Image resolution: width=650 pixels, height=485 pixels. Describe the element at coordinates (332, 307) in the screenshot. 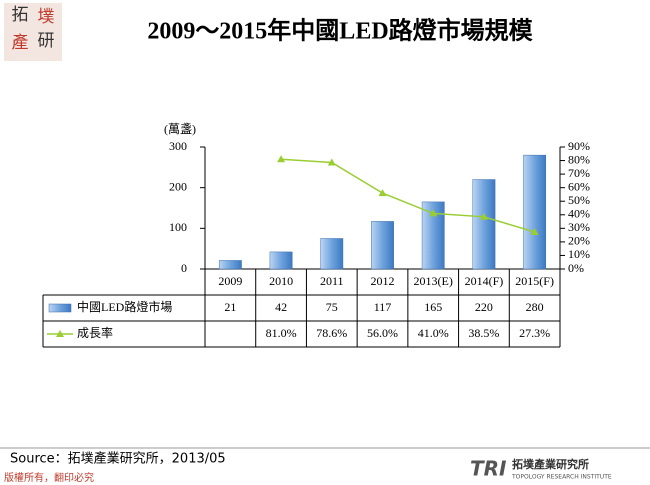

I see `table-value: 75` at that location.